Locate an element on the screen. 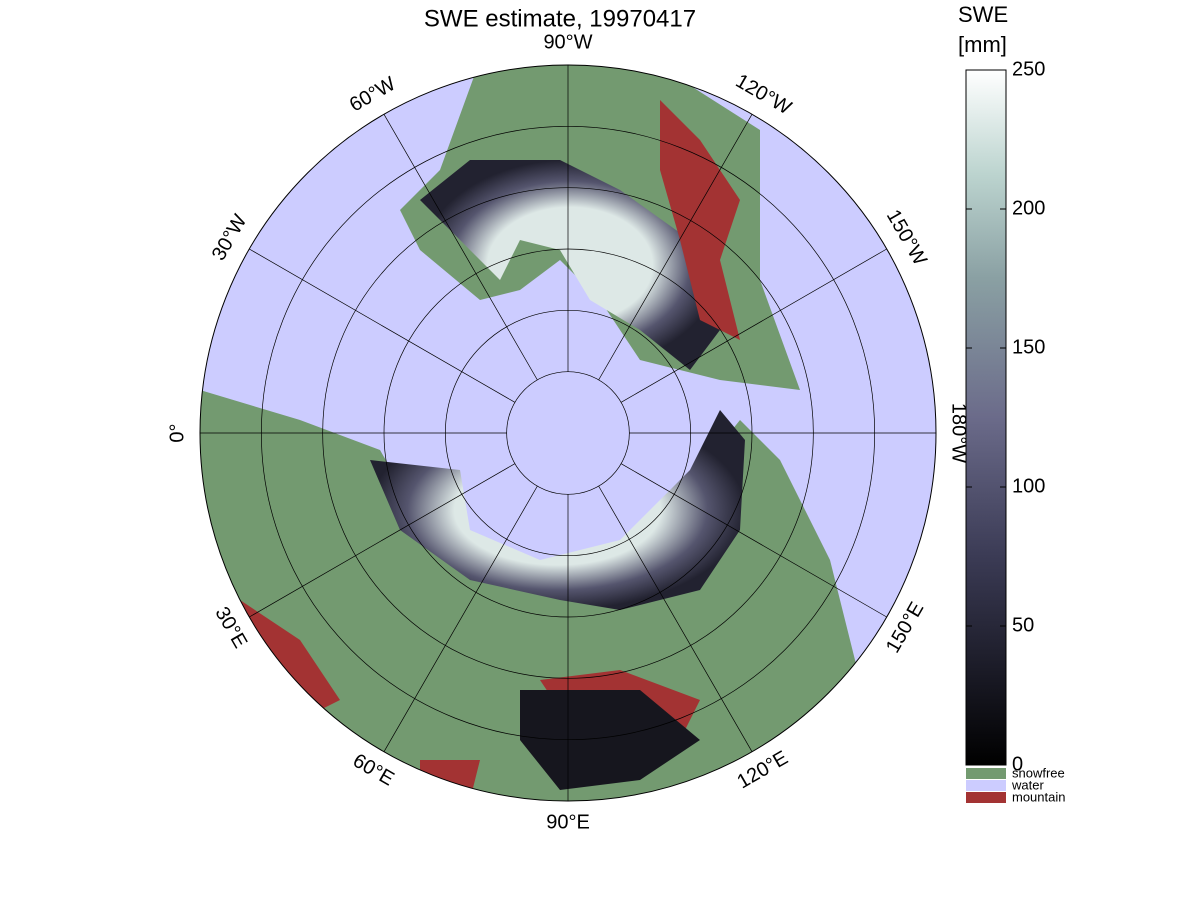 The height and width of the screenshot is (901, 1201). longitude-label: 0° is located at coordinates (177, 432).